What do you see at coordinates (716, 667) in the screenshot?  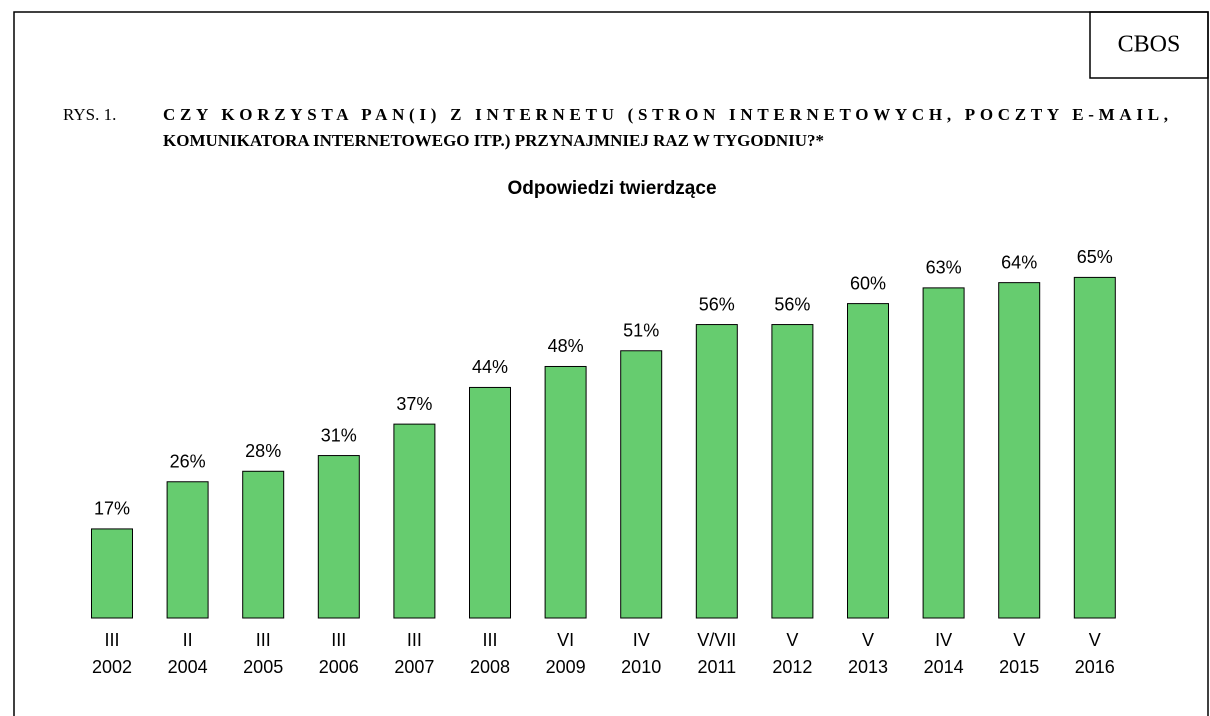 I see `x-tick-label: 2011` at bounding box center [716, 667].